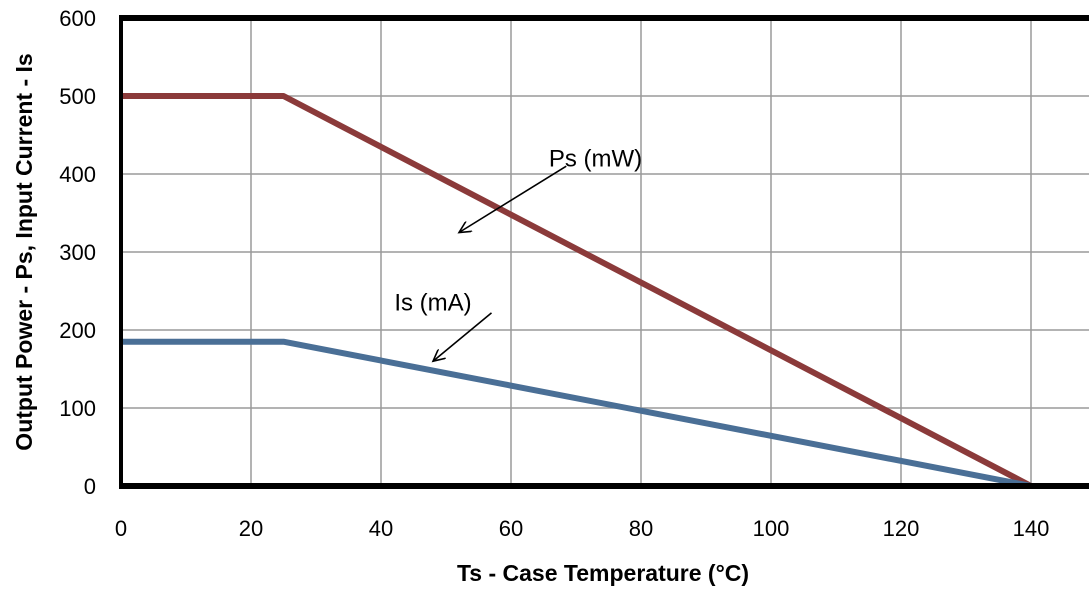 The height and width of the screenshot is (589, 1089). I want to click on annotations: Ps (mW)Is (mA), so click(518, 253).